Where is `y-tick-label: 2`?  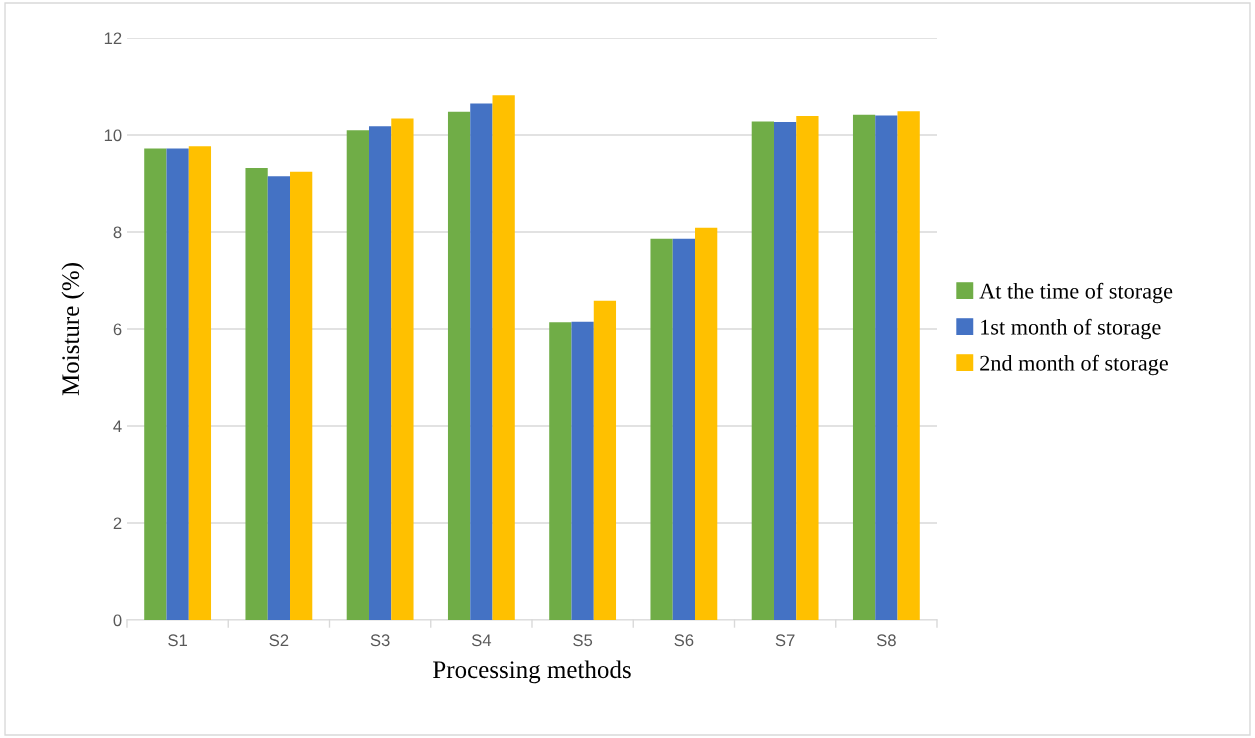
y-tick-label: 2 is located at coordinates (117, 523).